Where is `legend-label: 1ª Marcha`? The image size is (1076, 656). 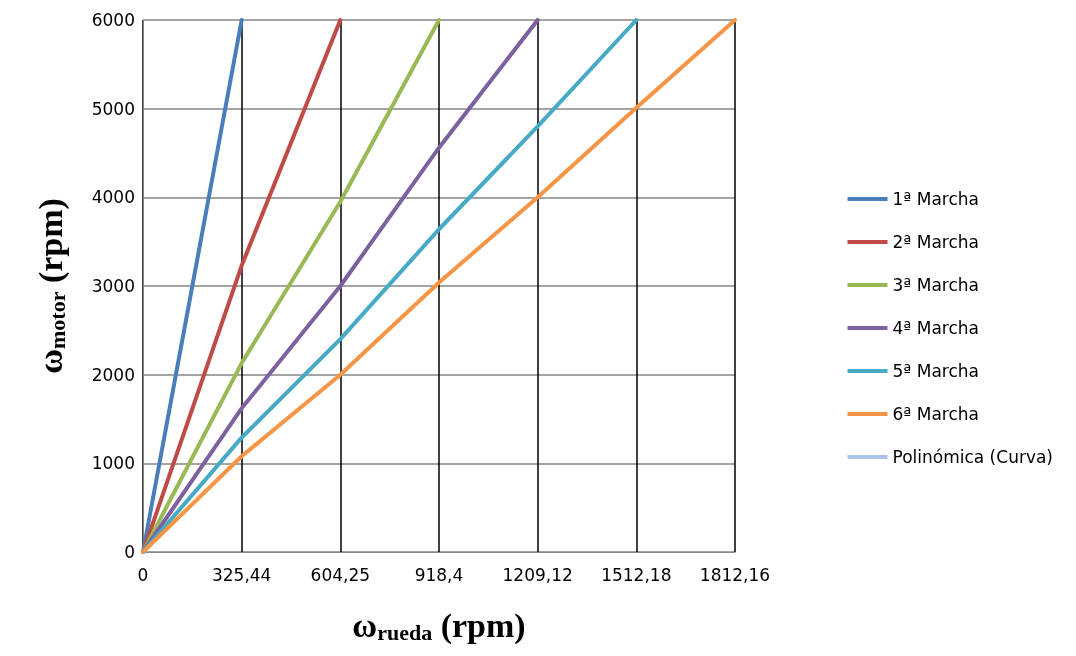
legend-label: 1ª Marcha is located at coordinates (935, 199).